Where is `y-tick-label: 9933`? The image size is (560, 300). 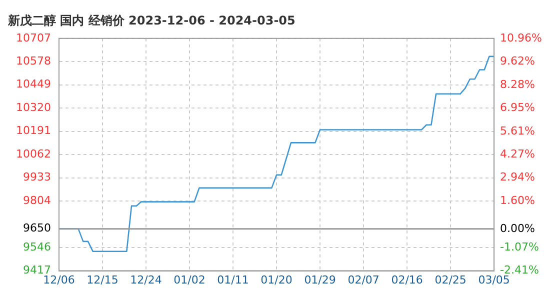
y-tick-label: 9933 is located at coordinates (36, 177).